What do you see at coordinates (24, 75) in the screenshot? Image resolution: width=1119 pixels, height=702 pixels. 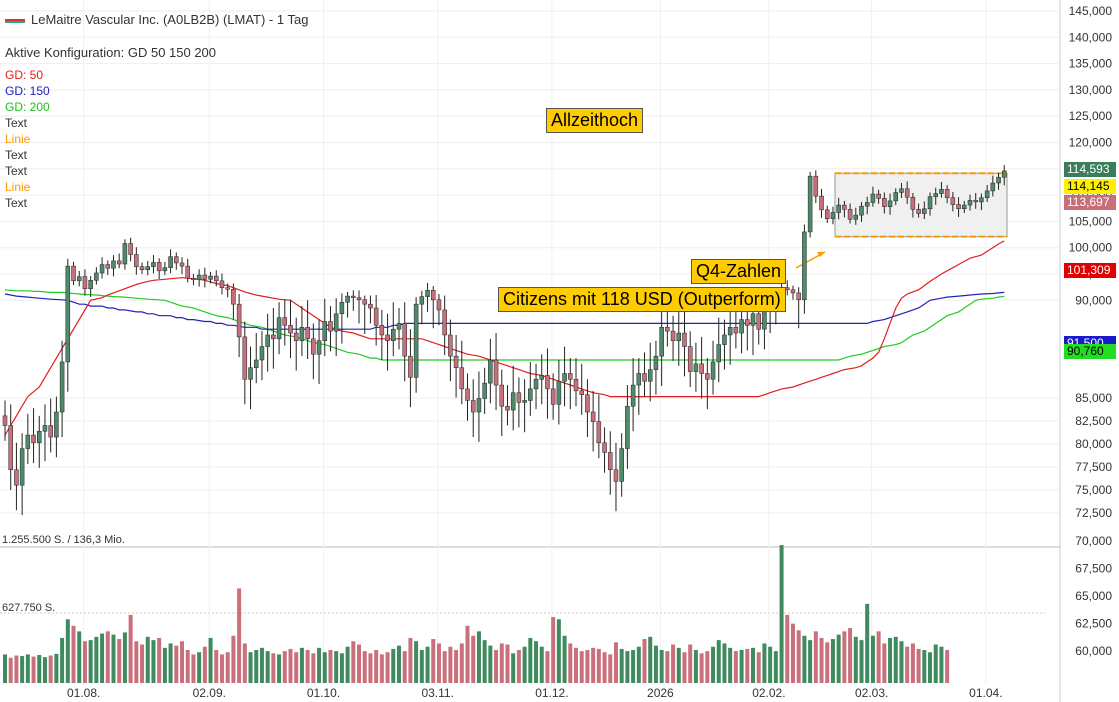 I see `legend-item: GD: 50` at bounding box center [24, 75].